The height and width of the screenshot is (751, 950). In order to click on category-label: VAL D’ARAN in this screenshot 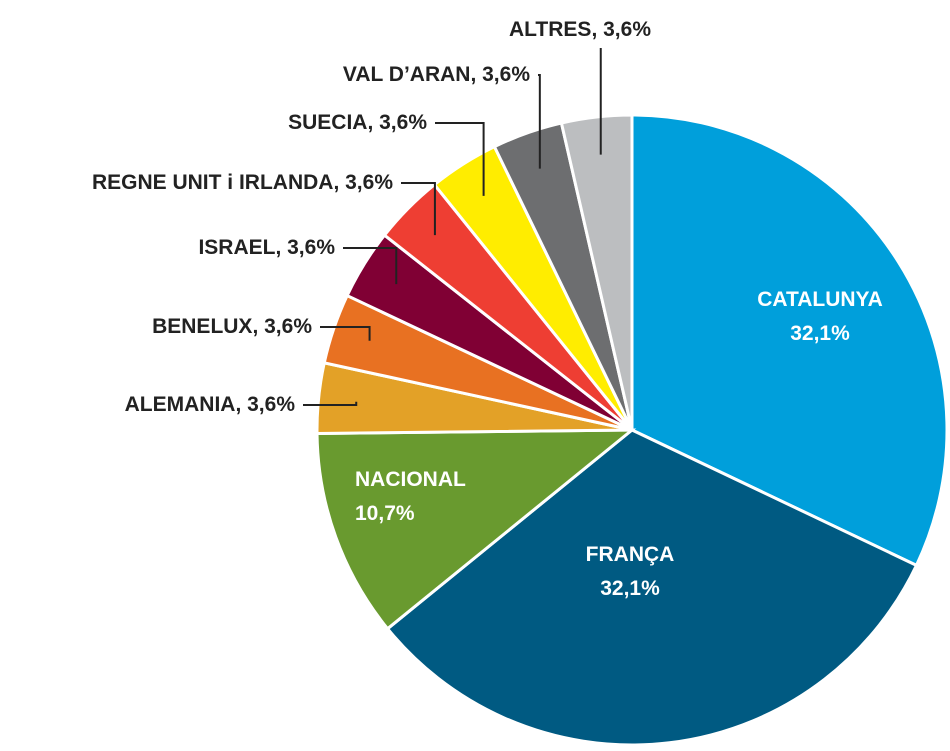, I will do `click(407, 74)`.